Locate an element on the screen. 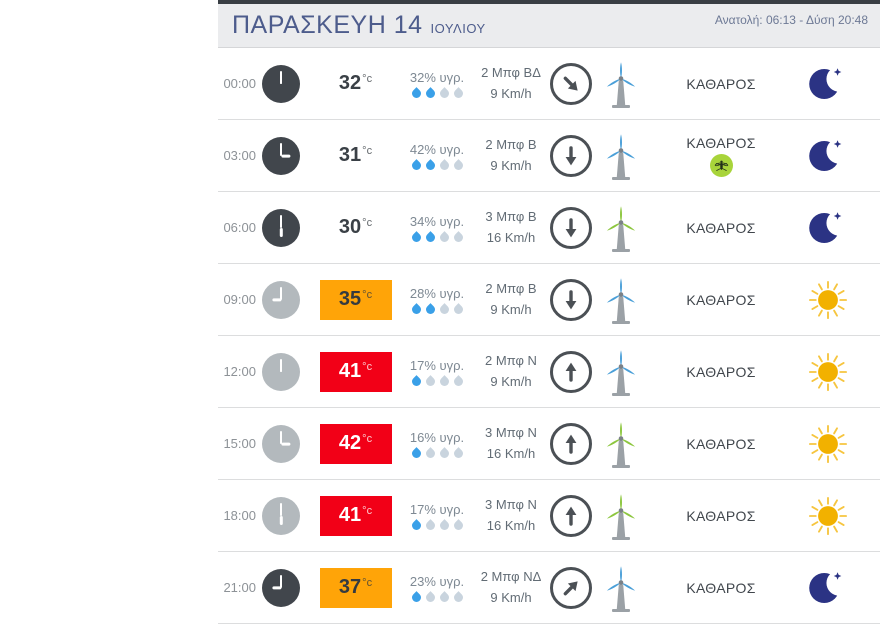  humidity-cell: 23% υγρ. is located at coordinates (437, 588).